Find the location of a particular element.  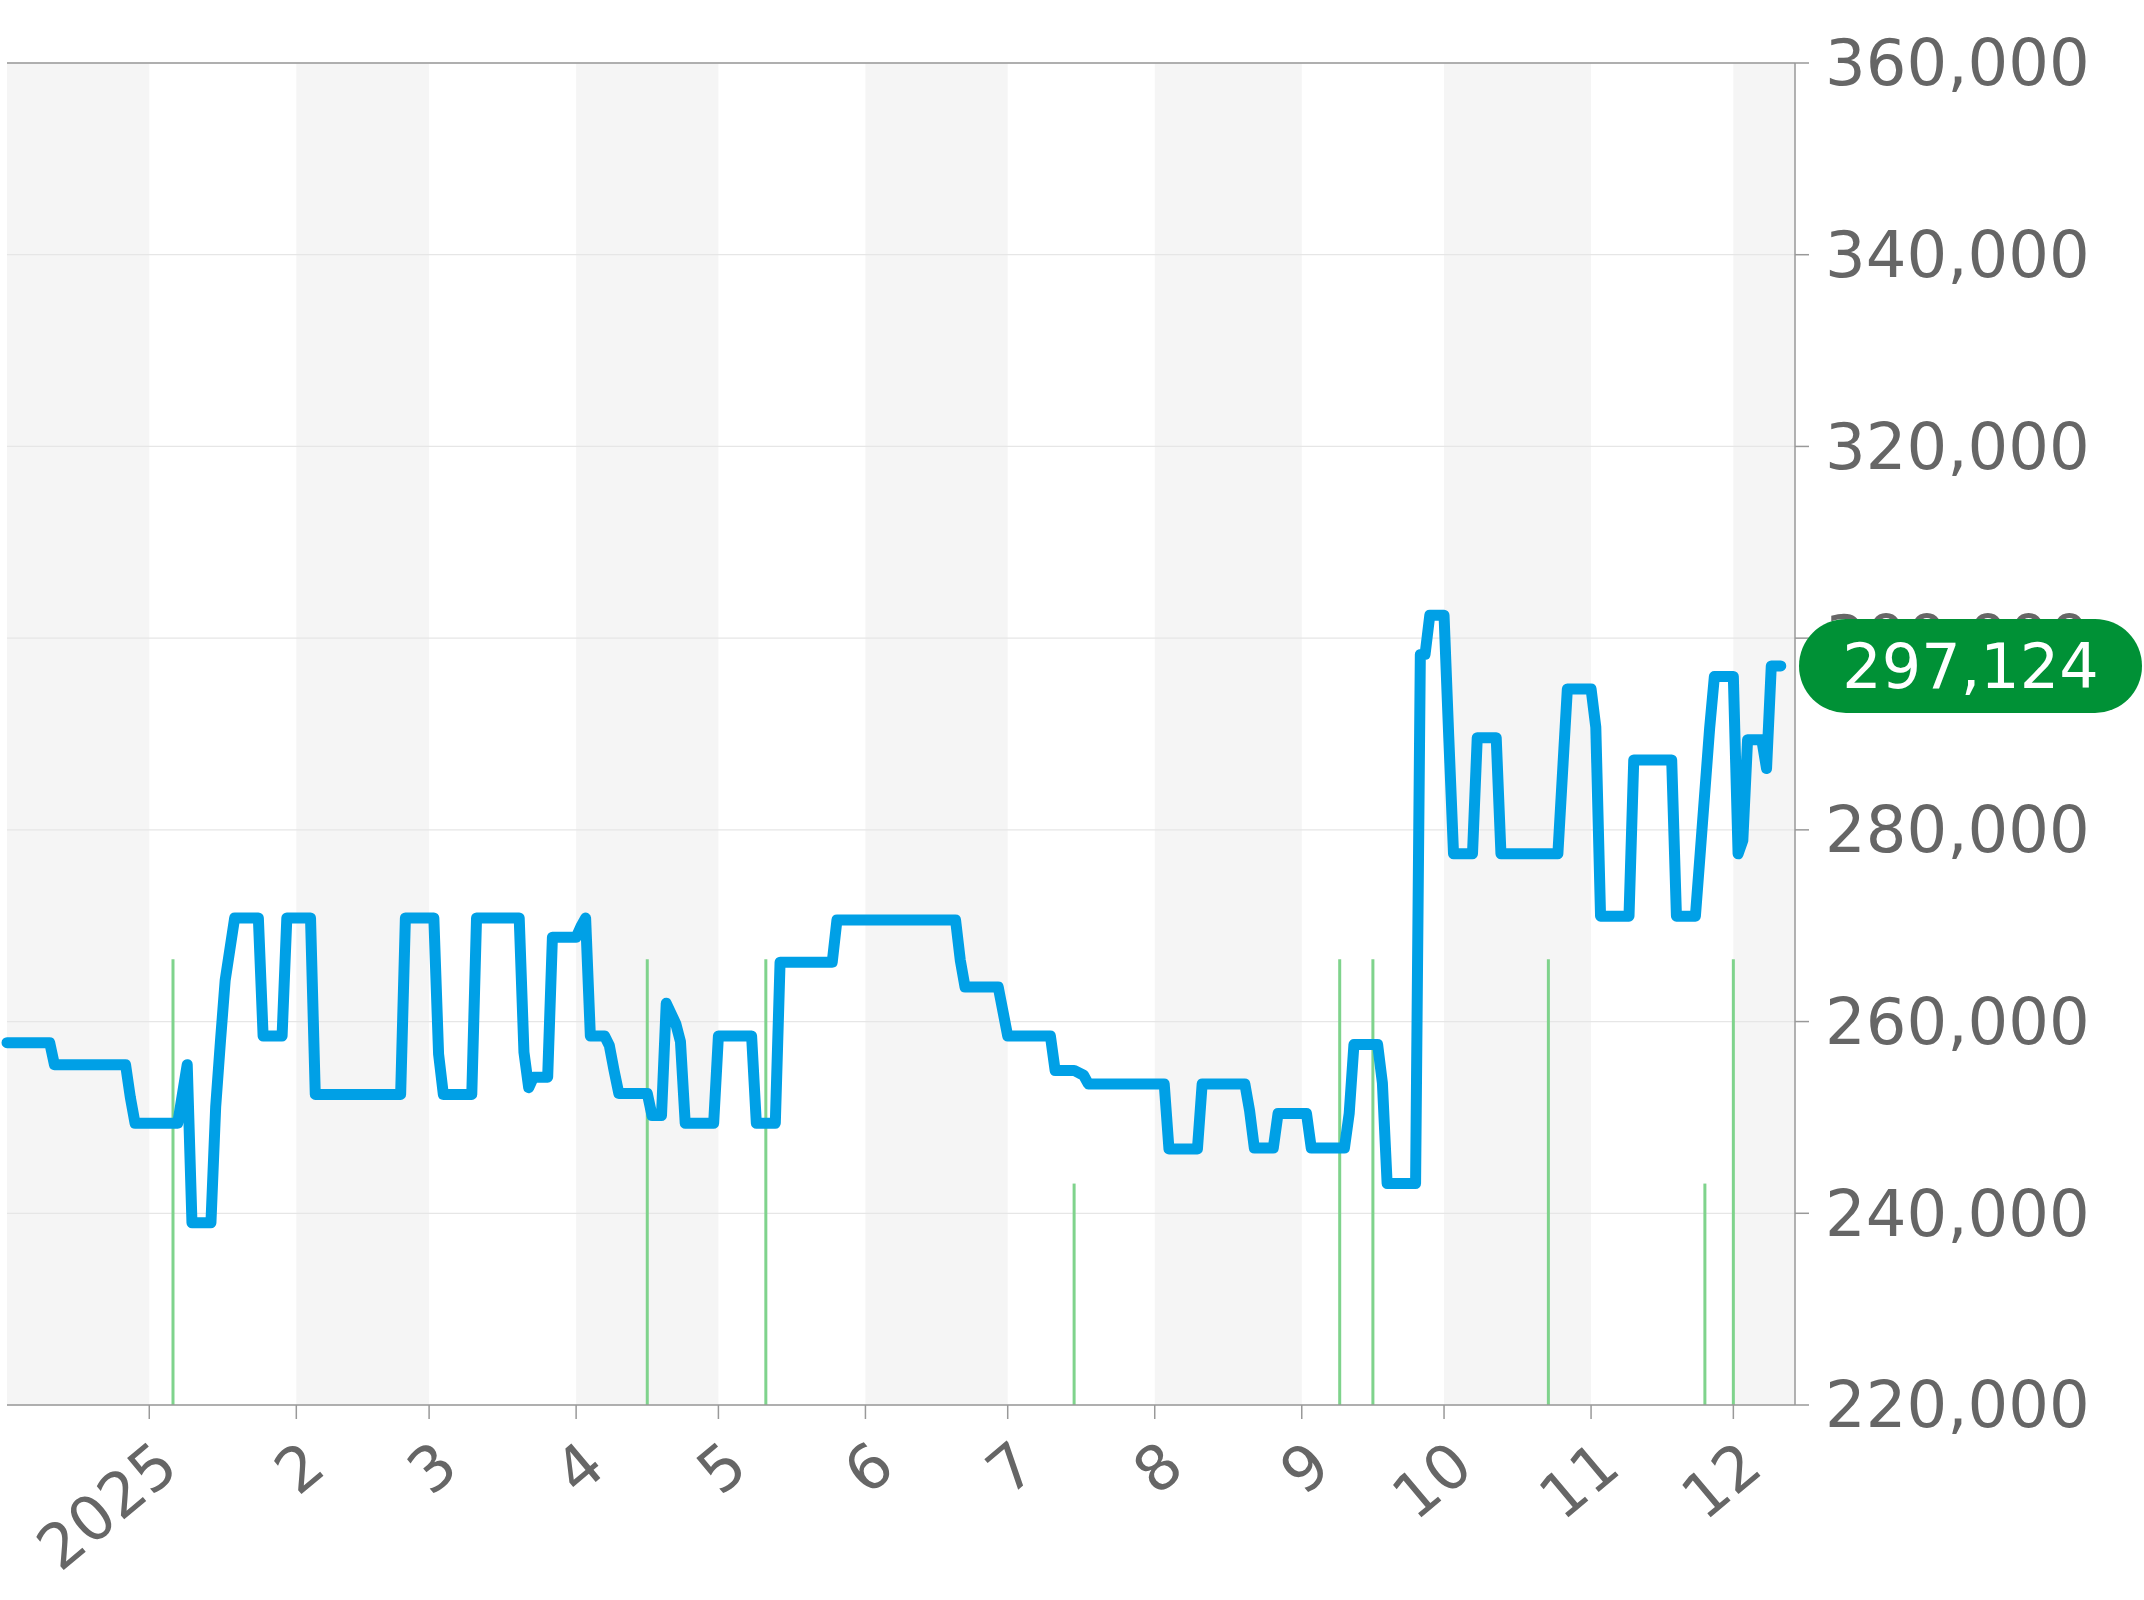

text: 297,124 is located at coordinates (1970, 666).